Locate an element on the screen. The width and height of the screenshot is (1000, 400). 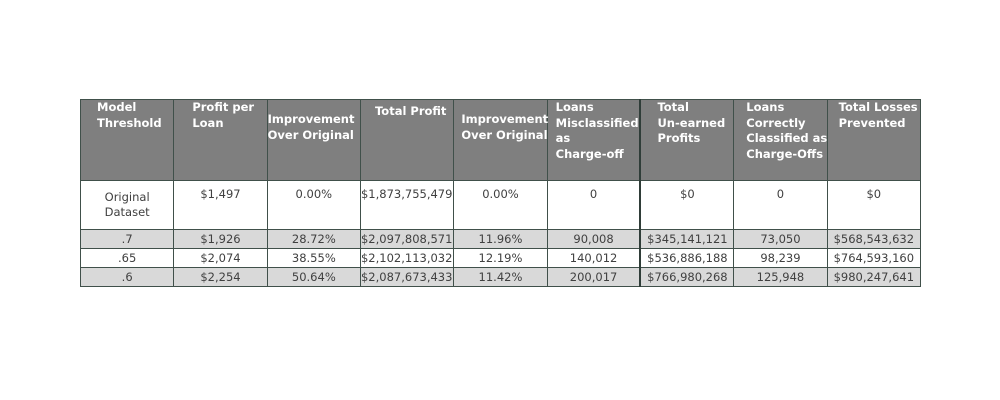
header-improvement-over-original-2: Improvement Over Original is located at coordinates (501, 140).